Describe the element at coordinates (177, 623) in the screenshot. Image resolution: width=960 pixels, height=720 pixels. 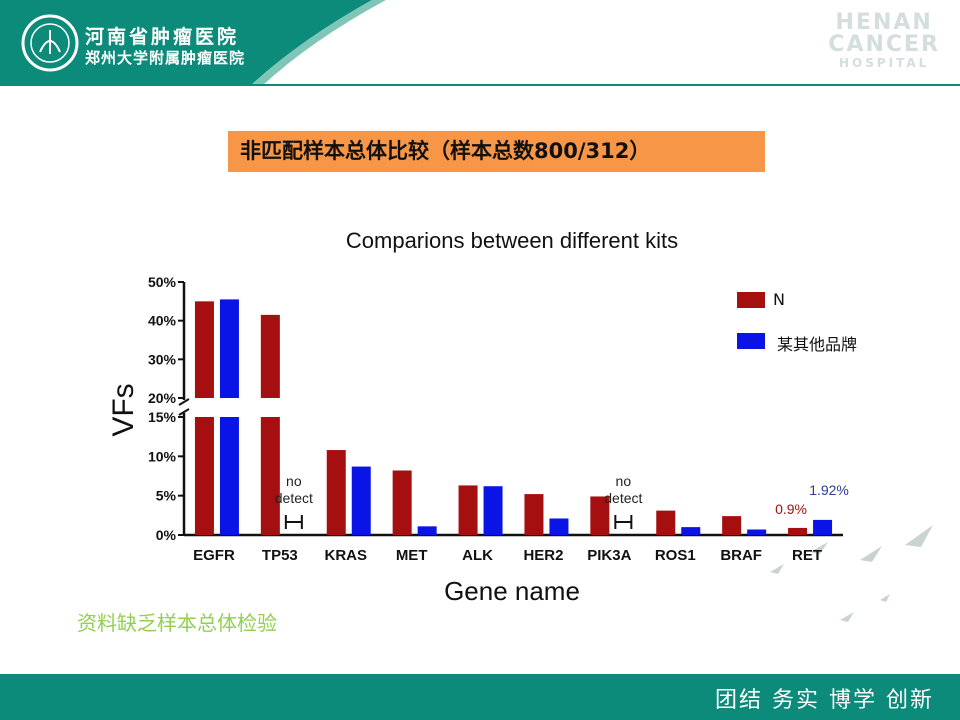
I see `footnote: 资料缺乏样本总体检验` at that location.